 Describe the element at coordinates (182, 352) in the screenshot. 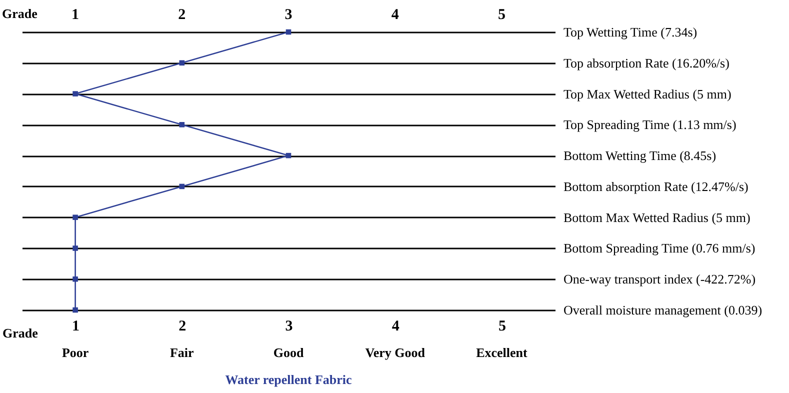

I see `text: Fair` at that location.